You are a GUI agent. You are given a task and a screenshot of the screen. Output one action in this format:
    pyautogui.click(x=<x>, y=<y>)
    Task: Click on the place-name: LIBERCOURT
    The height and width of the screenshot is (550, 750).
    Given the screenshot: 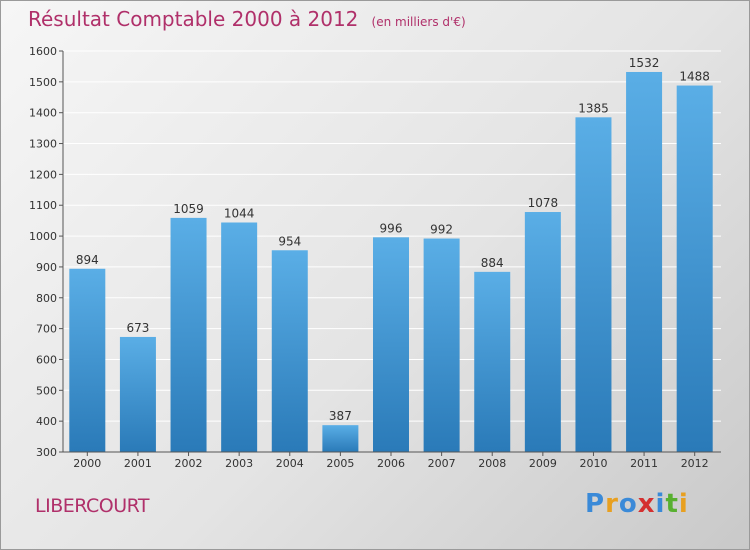 What is the action you would take?
    pyautogui.click(x=92, y=506)
    